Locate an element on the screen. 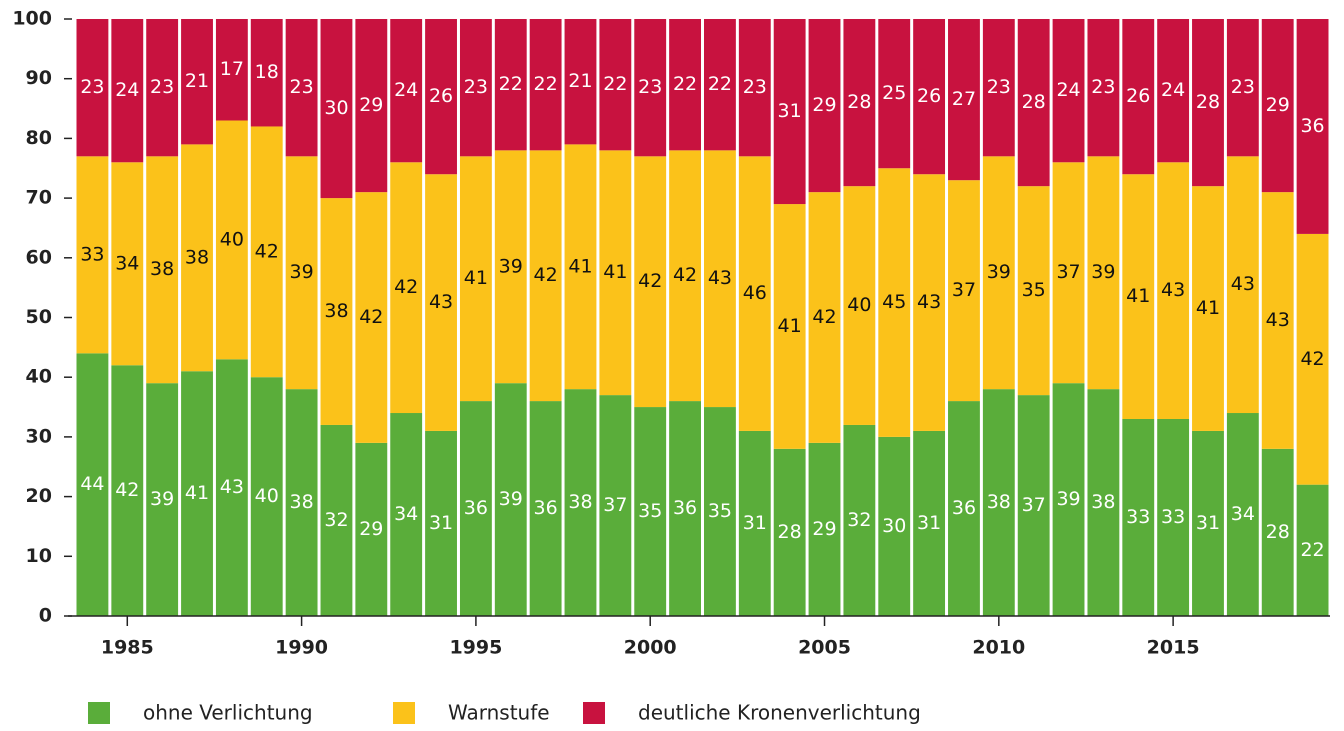 The image size is (1344, 731). y-tick-label: 90 is located at coordinates (39, 78).